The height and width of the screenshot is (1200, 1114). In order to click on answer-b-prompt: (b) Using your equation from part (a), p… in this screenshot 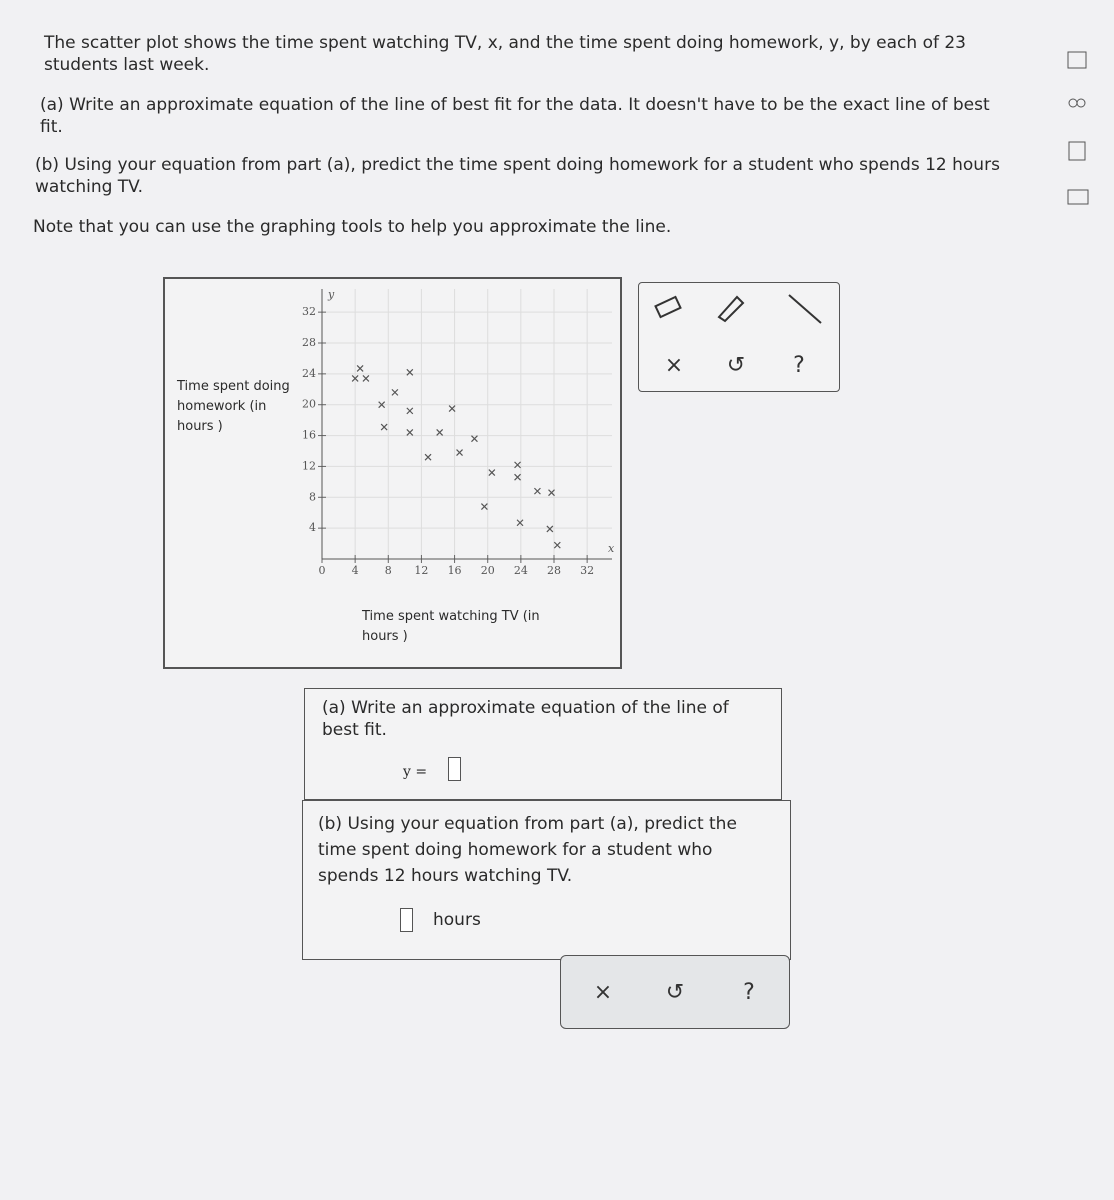, I will do `click(527, 850)`.